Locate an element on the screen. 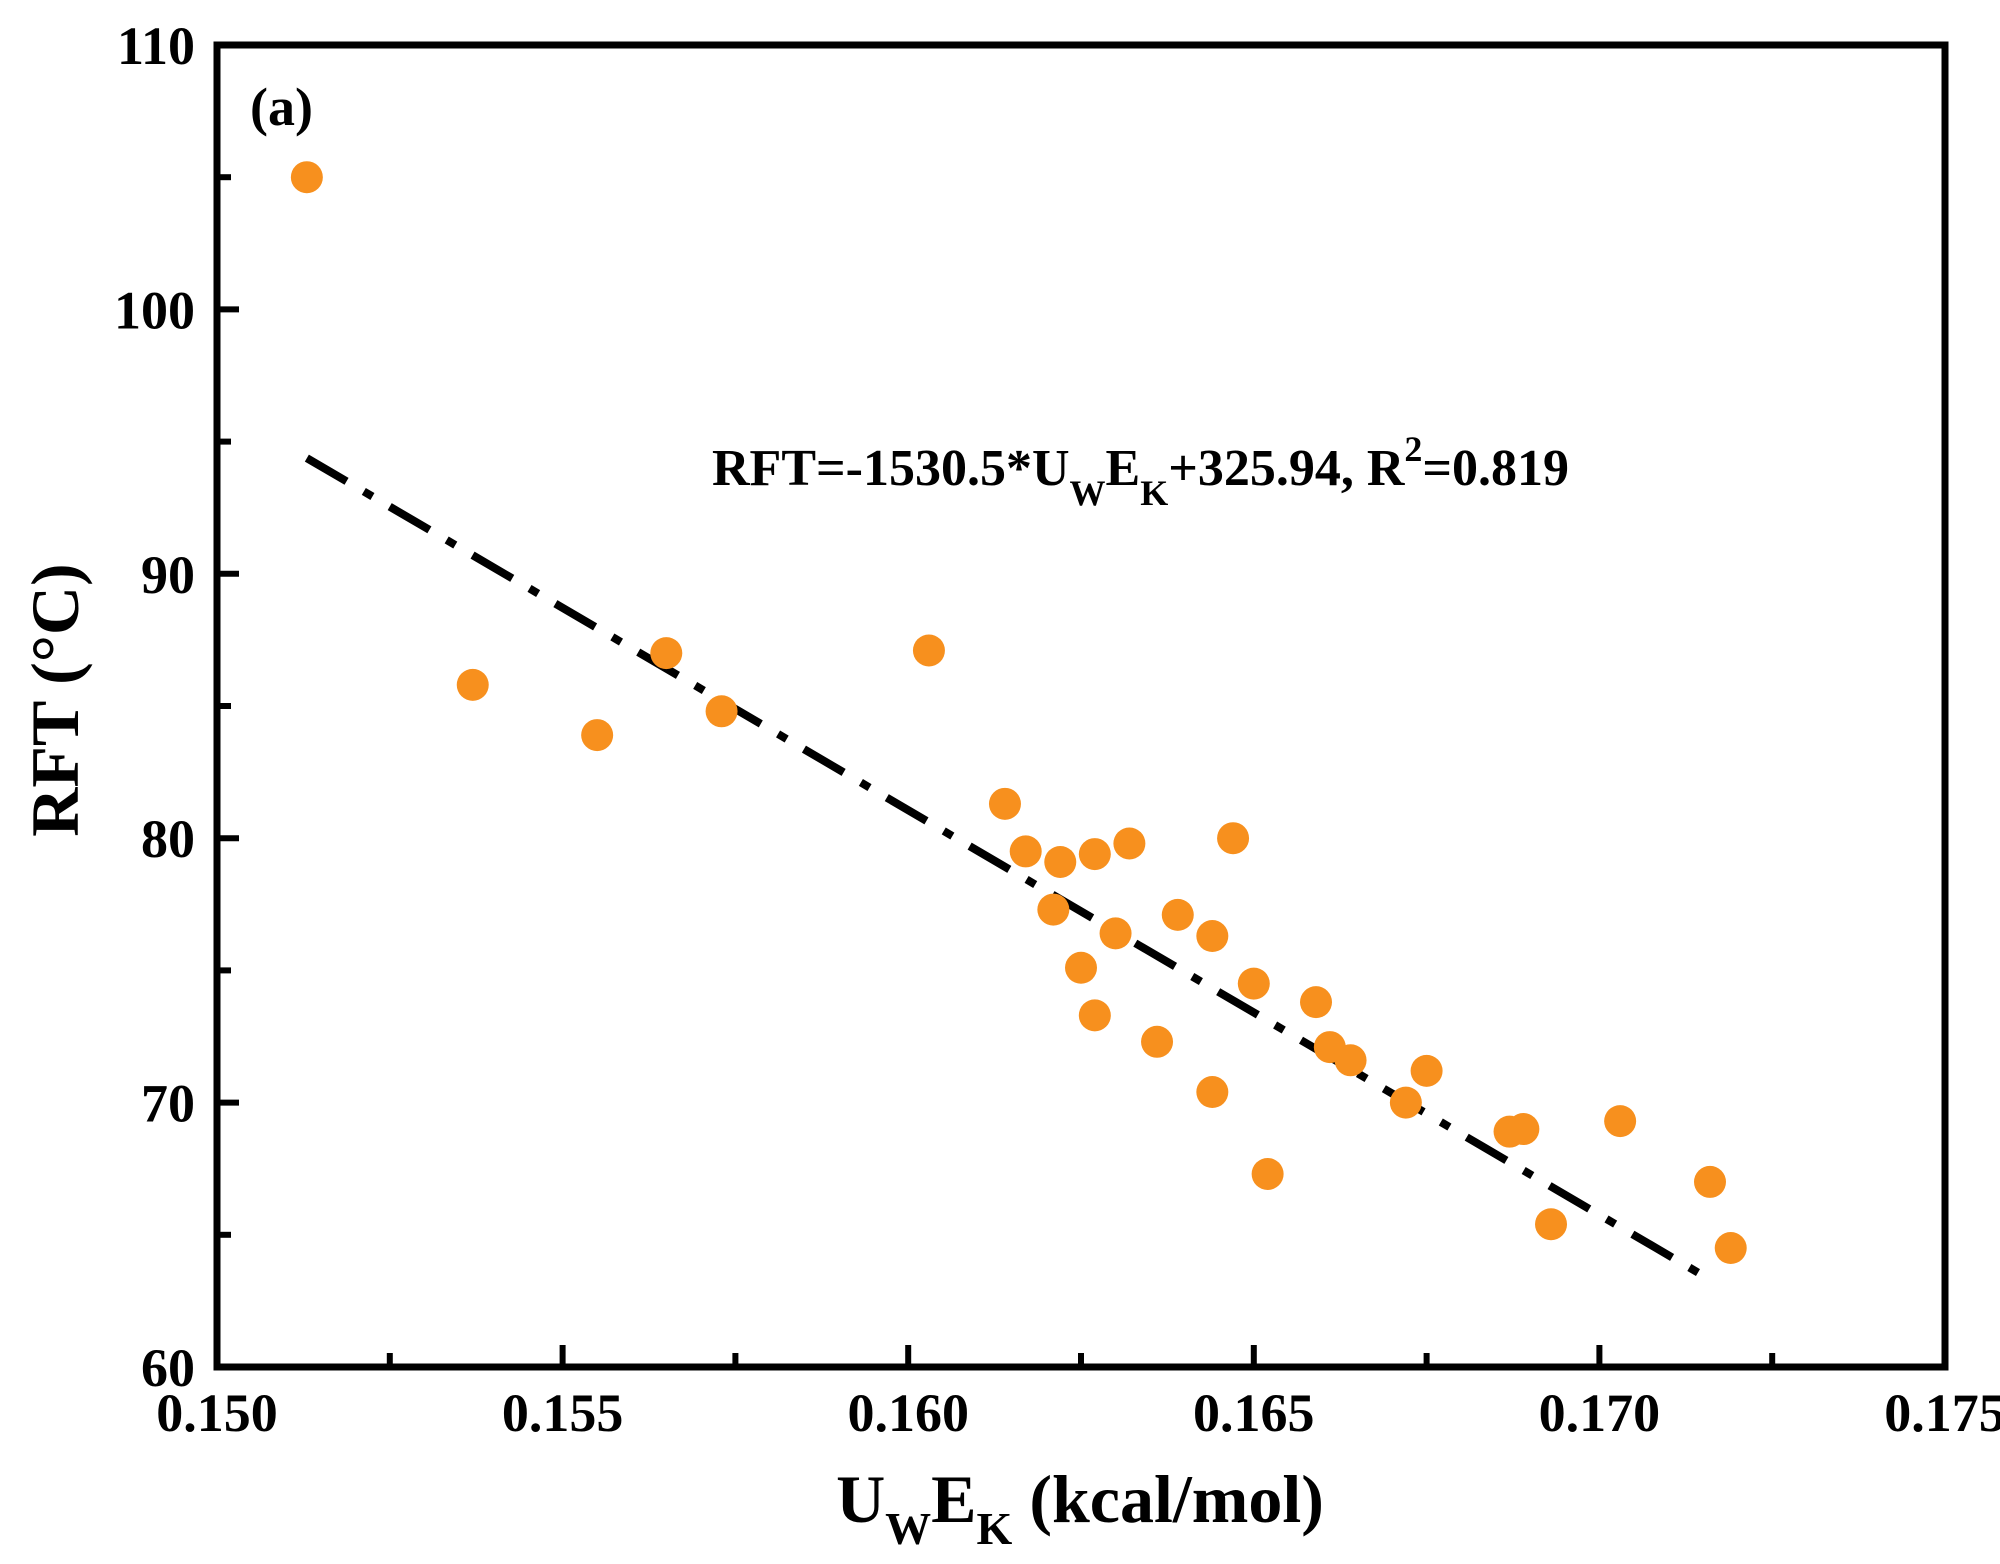 The width and height of the screenshot is (2000, 1564). x-tick-label: 0.155 is located at coordinates (563, 1413).